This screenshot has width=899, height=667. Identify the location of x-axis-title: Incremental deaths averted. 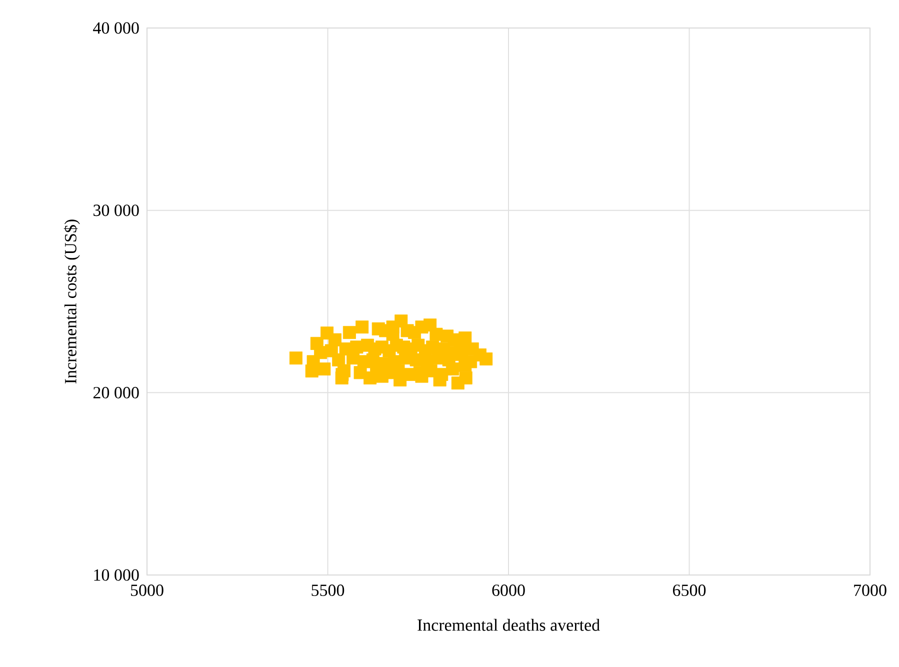
(509, 624).